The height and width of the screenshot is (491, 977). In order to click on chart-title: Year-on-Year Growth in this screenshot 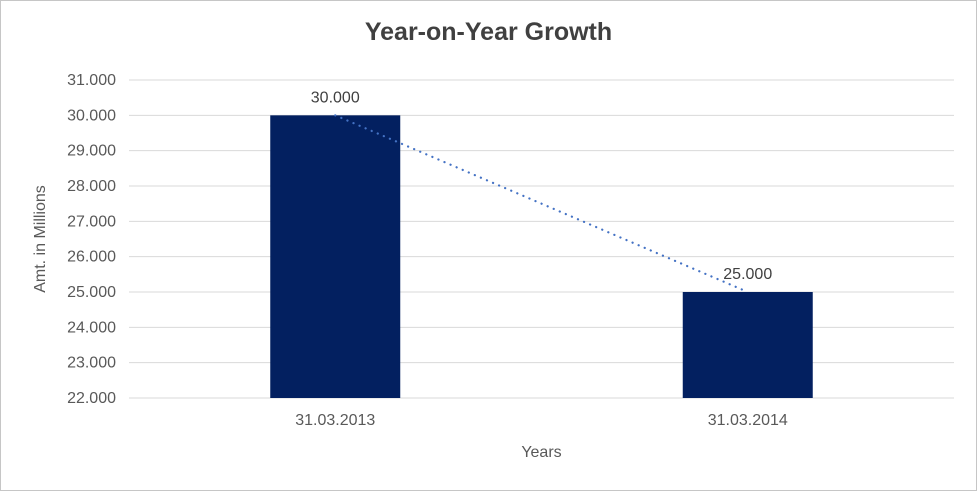, I will do `click(488, 32)`.